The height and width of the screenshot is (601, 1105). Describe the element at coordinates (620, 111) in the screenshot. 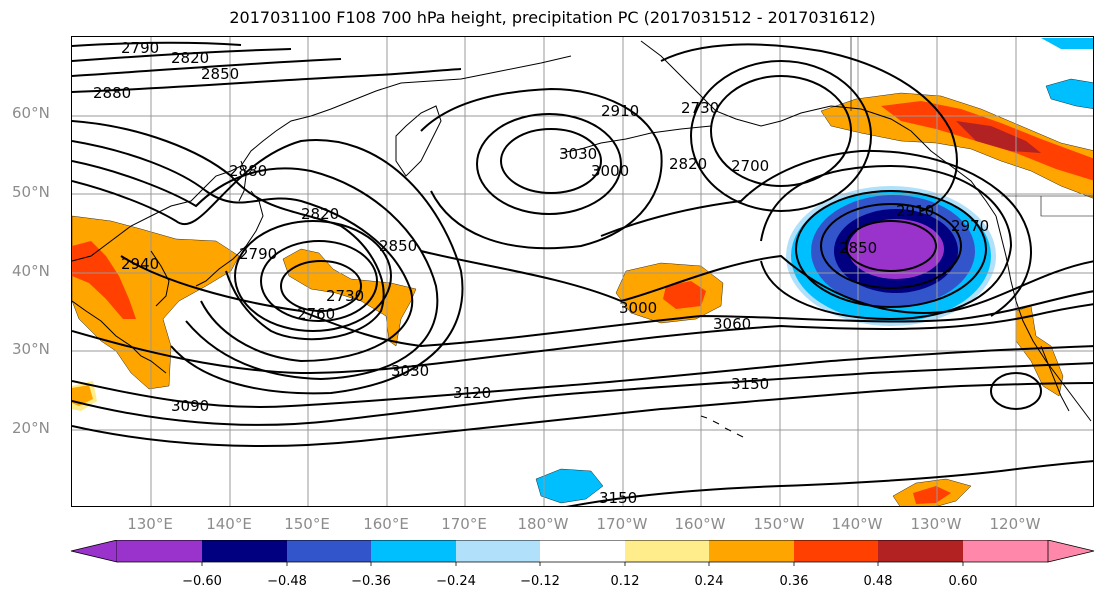

I see `contour-label-2910-ridge: 2910` at that location.